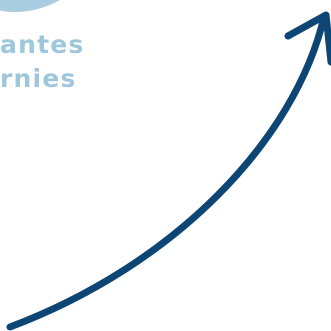  Describe the element at coordinates (30, 6) in the screenshot. I see `decorative-circle-icon` at that location.